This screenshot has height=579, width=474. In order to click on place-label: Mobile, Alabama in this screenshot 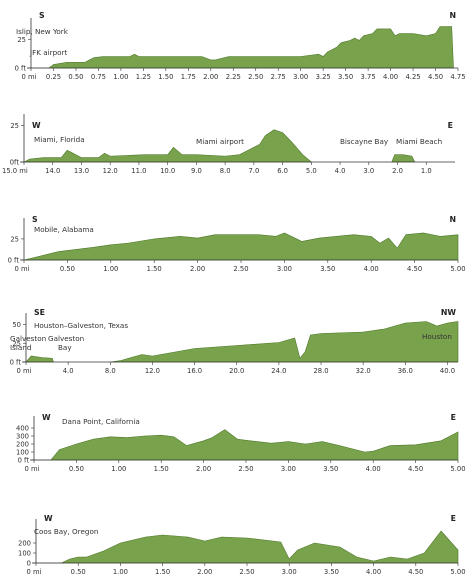, I will do `click(64, 229)`.